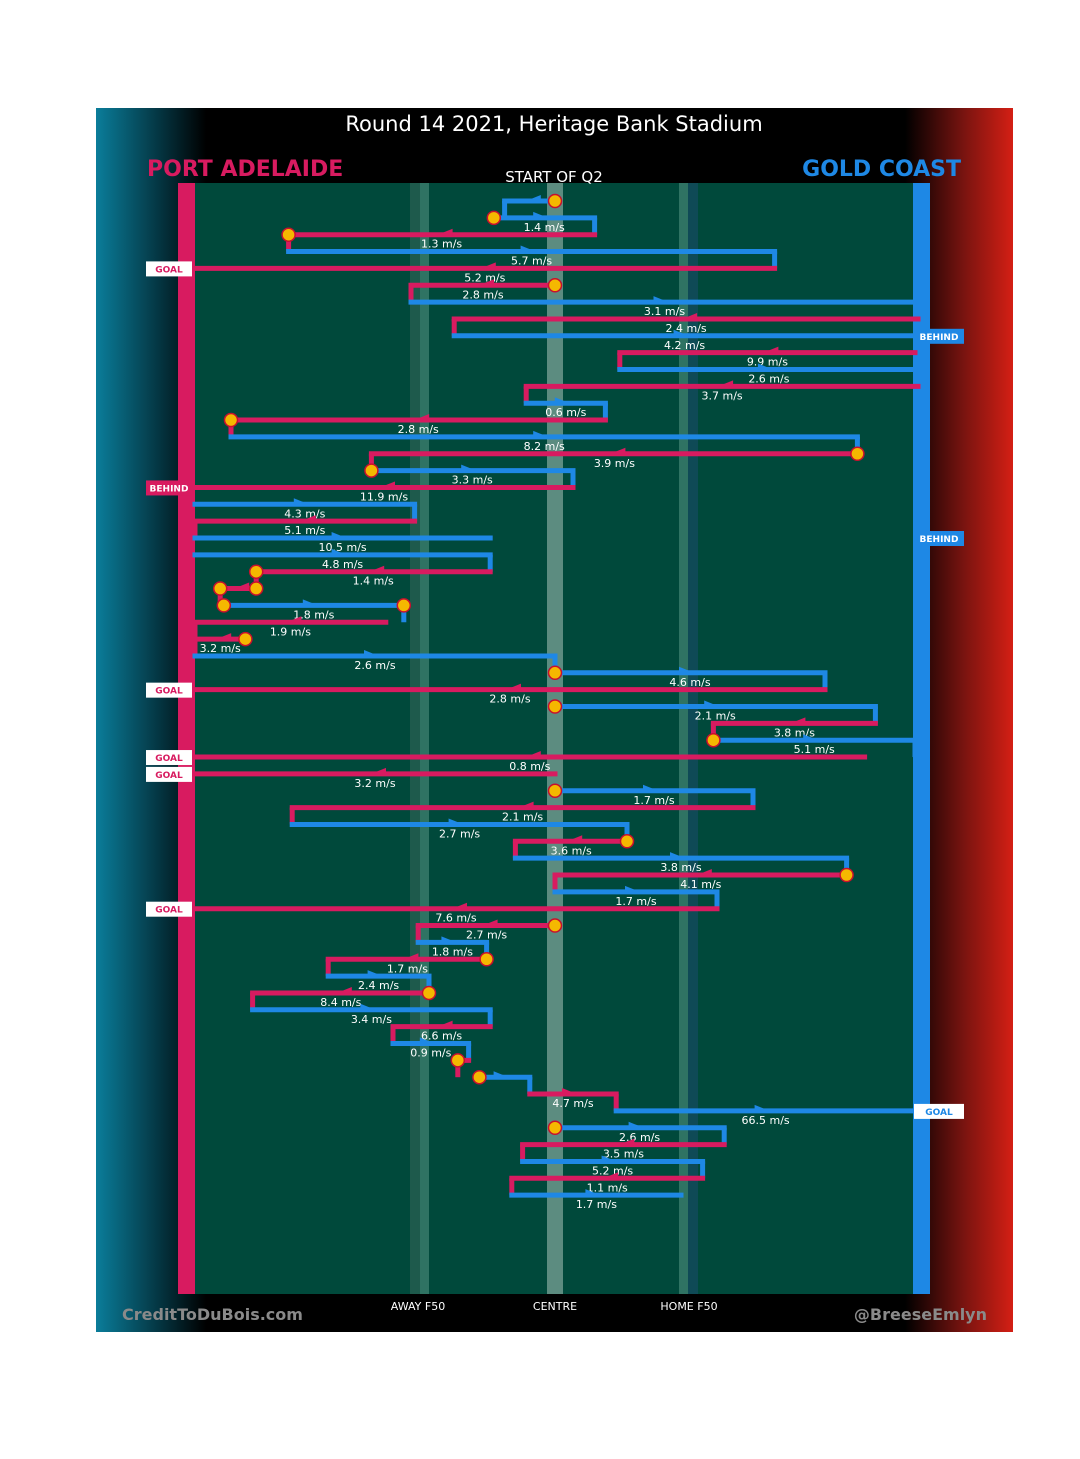  I want to click on home-f50-line, so click(683, 738).